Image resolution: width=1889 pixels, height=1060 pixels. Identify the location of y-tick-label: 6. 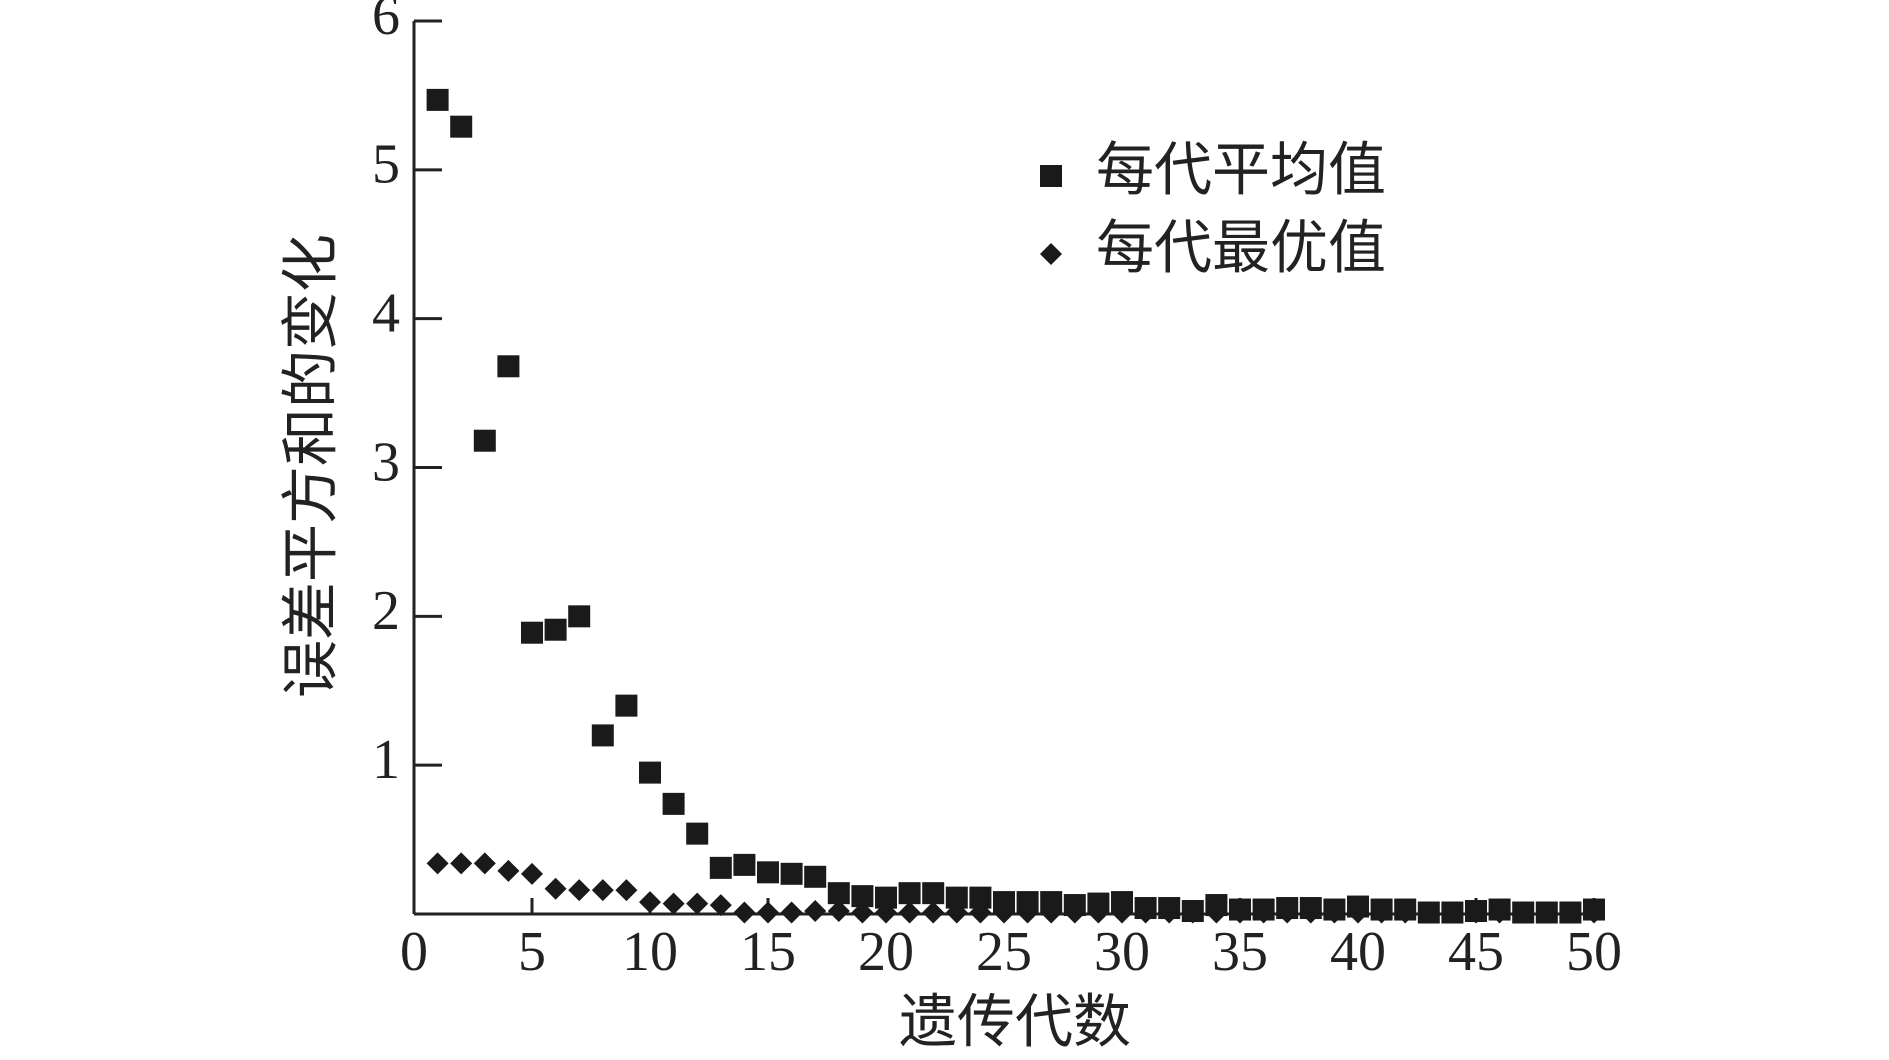
(386, 23).